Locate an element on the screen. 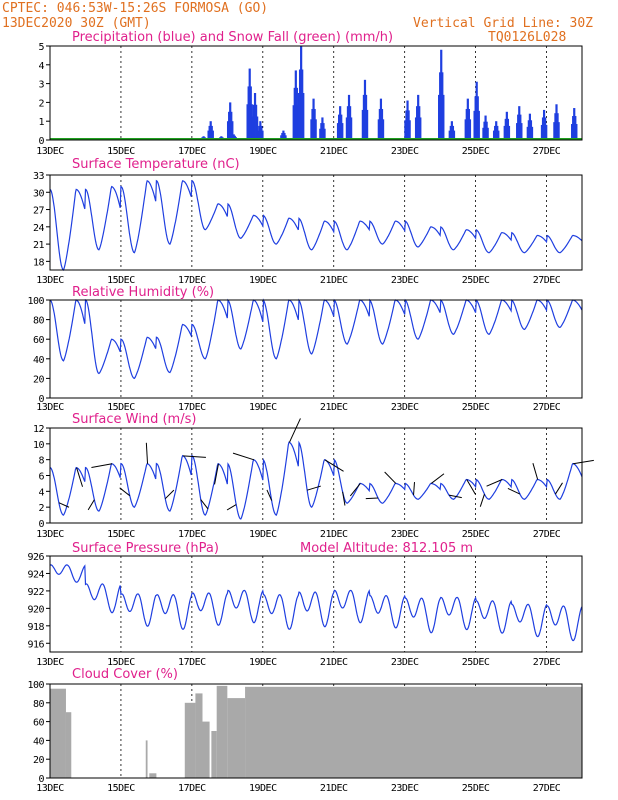 Image resolution: width=618 pixels, height=800 pixels. panel-title: Cloud Cover (%) is located at coordinates (125, 674).